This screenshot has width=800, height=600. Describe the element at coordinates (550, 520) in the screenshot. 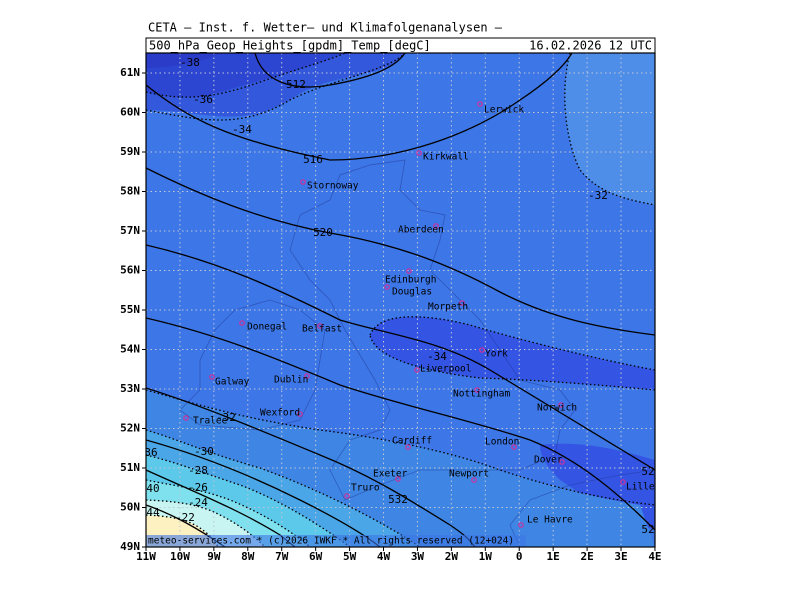

I see `city-label: Le Havre` at that location.